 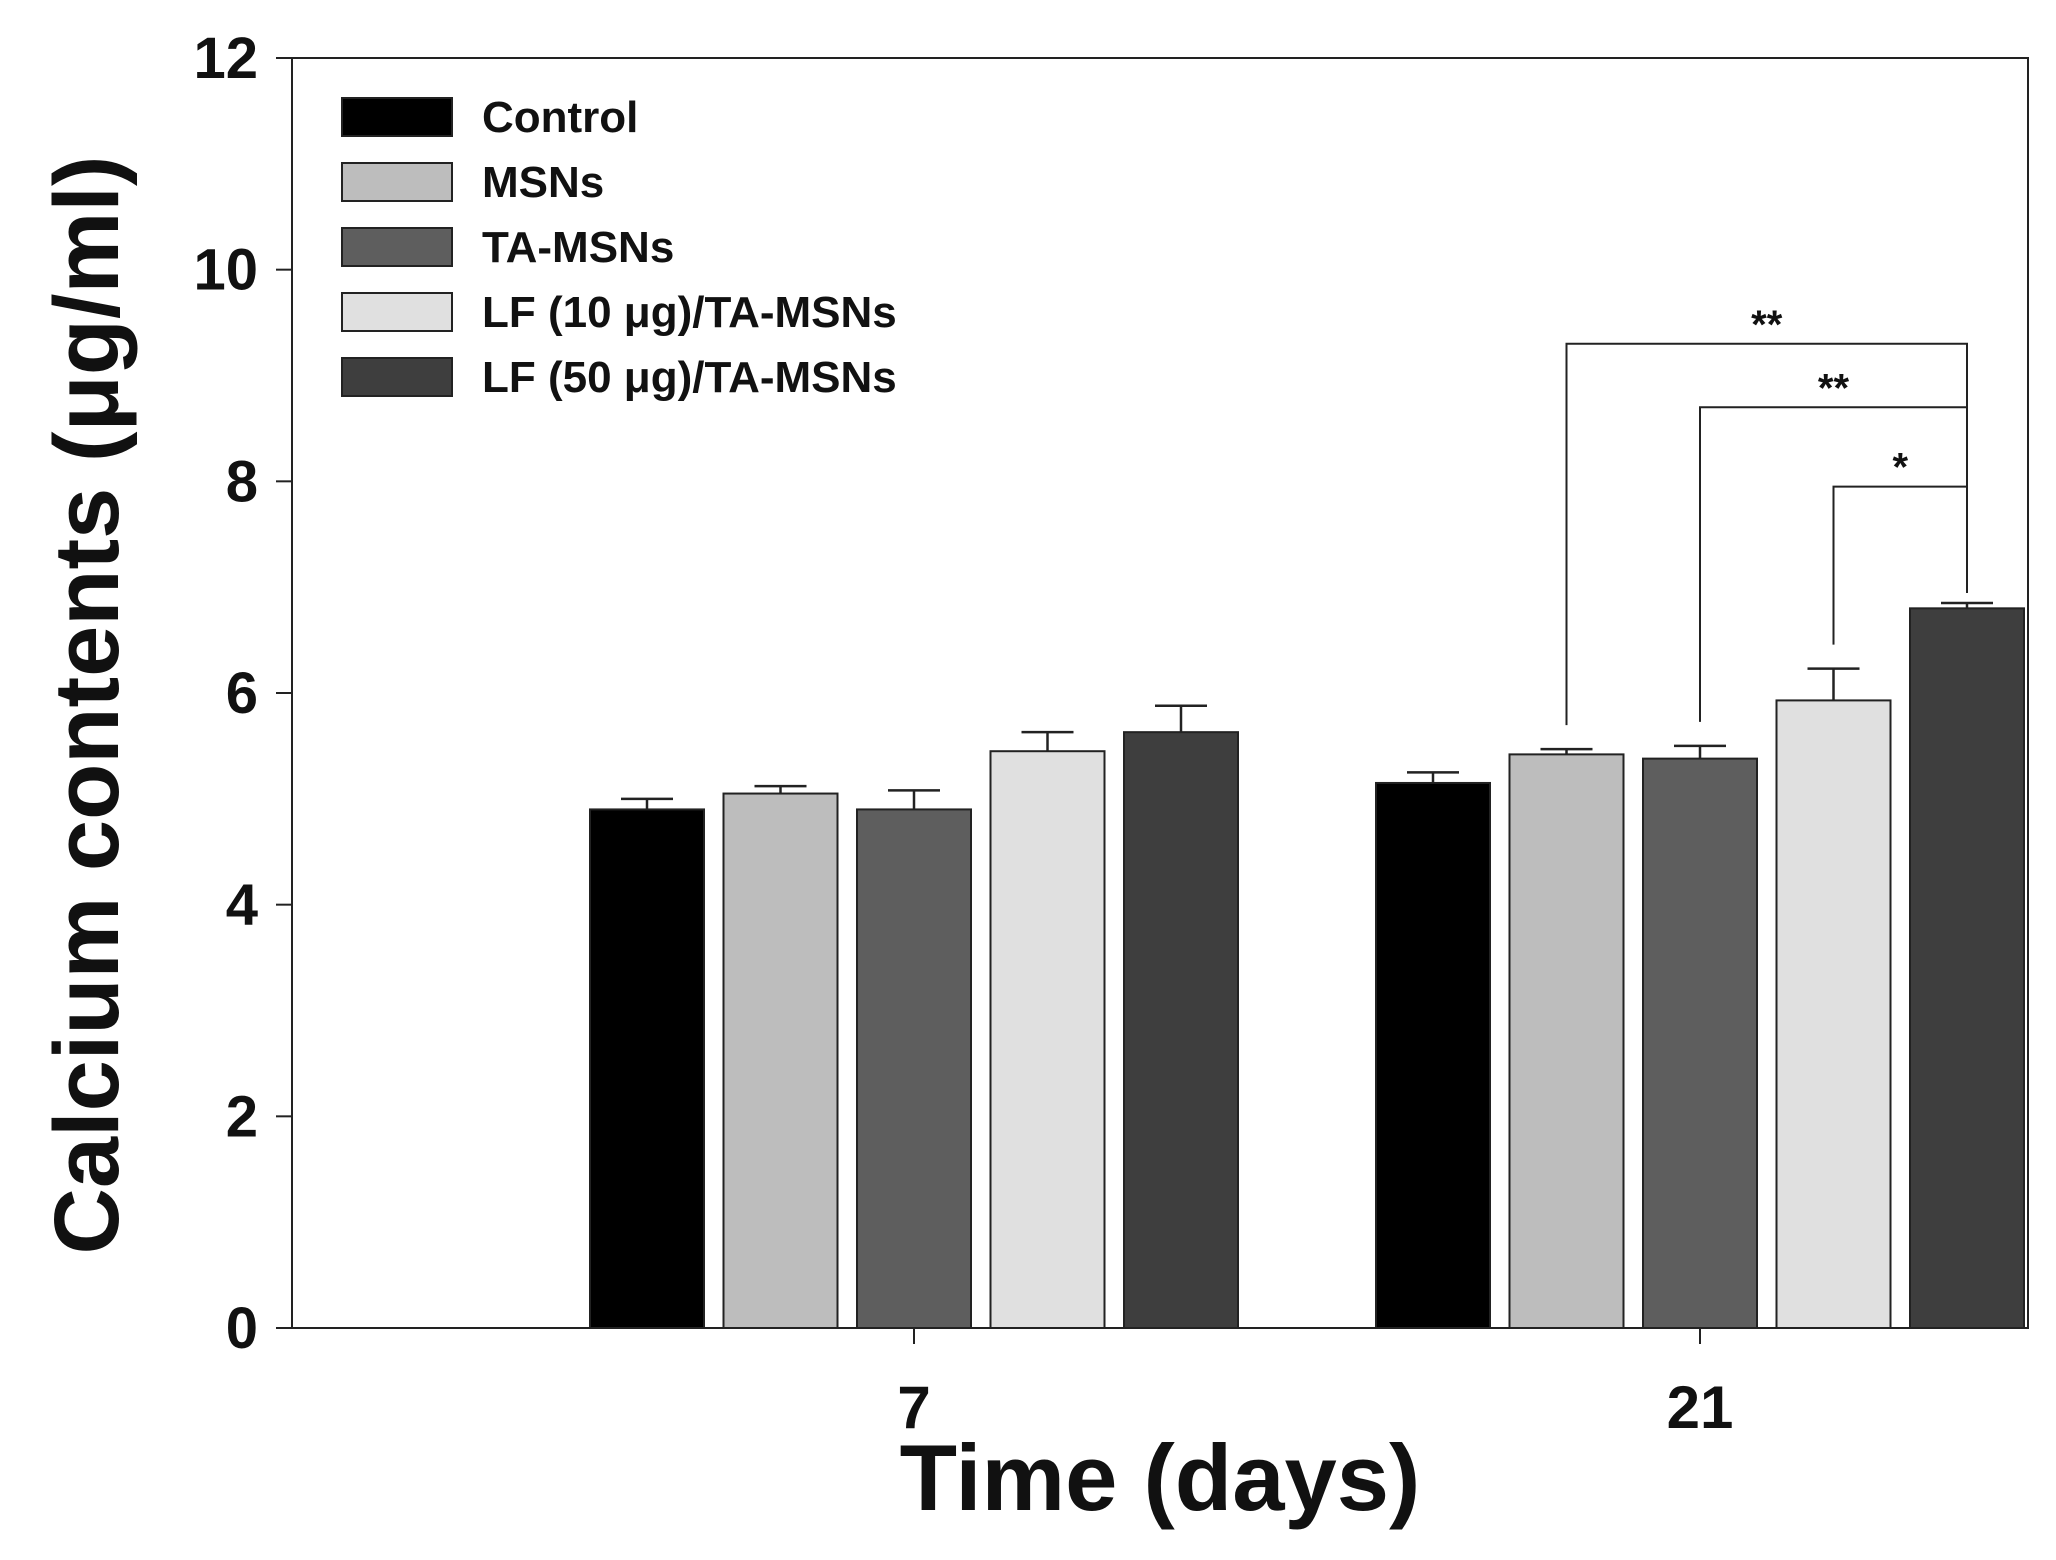 I want to click on y-tick-label: 8, so click(x=242, y=481).